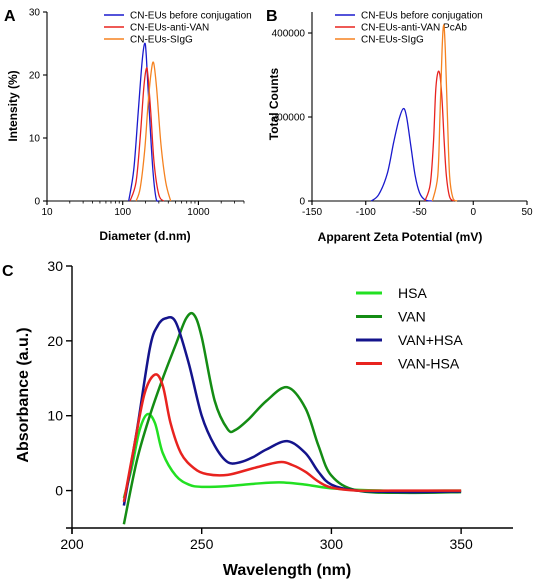 This screenshot has height=586, width=533. I want to click on panel-c-y-tick-label: 0, so click(59, 491).